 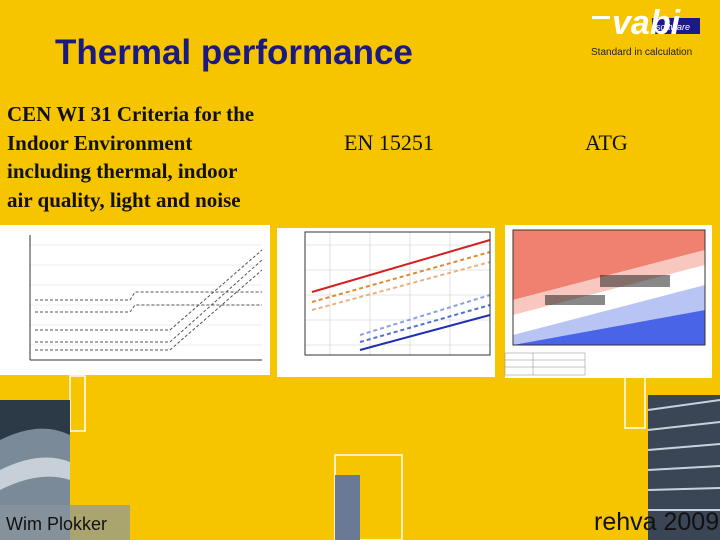 I want to click on logo-word: vabi, so click(x=646, y=23).